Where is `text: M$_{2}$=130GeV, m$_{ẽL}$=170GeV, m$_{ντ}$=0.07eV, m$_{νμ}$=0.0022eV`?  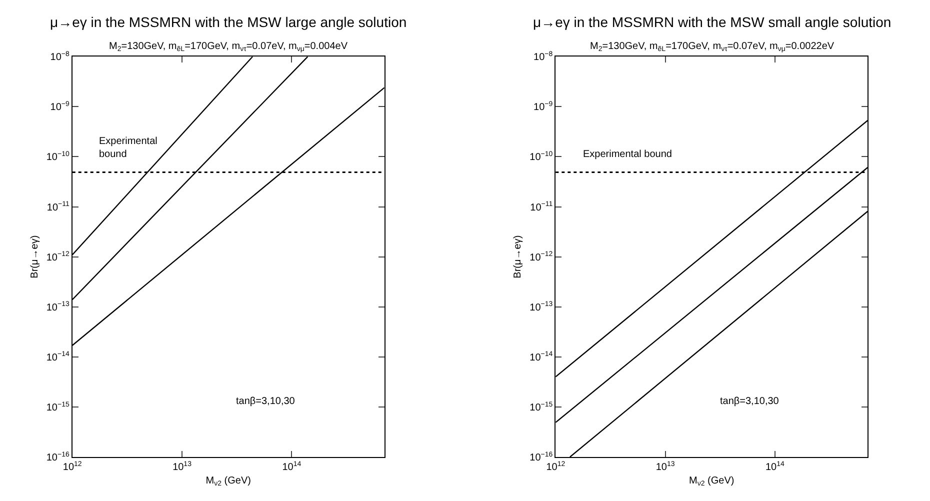 text: M$_{2}$=130GeV, m$_{ẽL}$=170GeV, m$_{ντ}$=0.07eV, m$_{νμ}$=0.0022eV is located at coordinates (712, 47).